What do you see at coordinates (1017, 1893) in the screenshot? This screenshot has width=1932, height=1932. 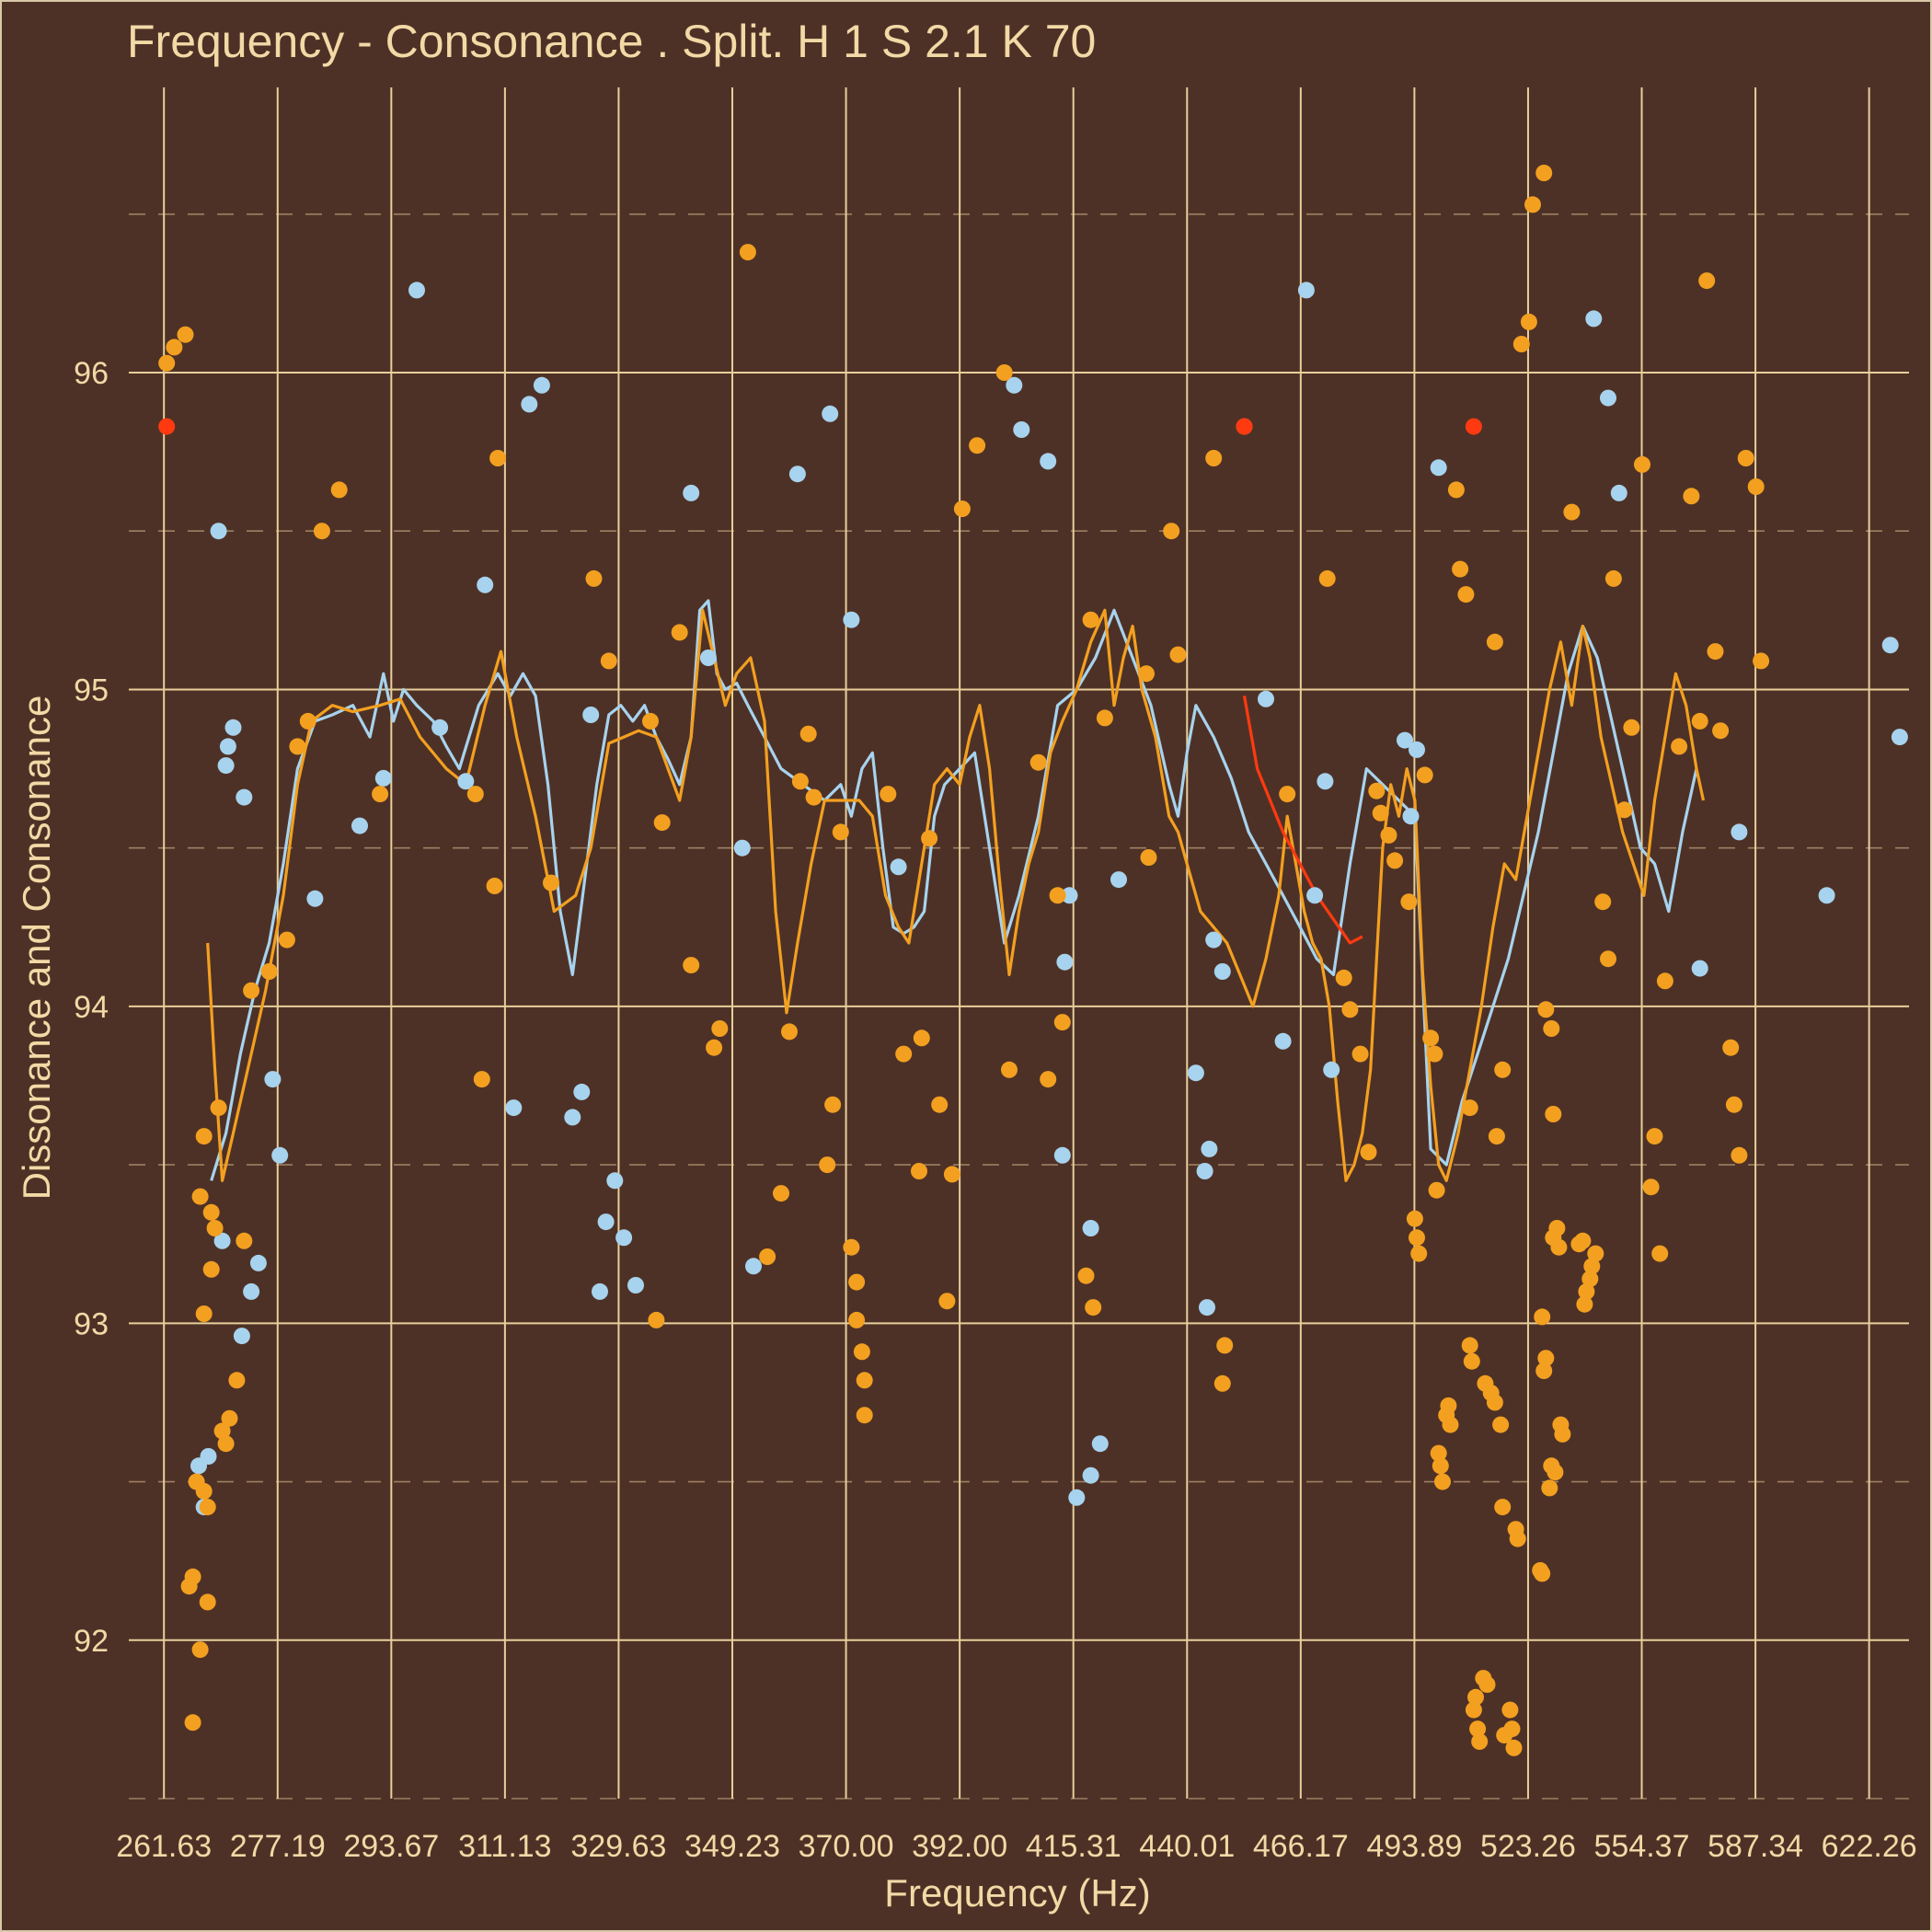 I see `x-axis-label: Frequency (Hz)` at bounding box center [1017, 1893].